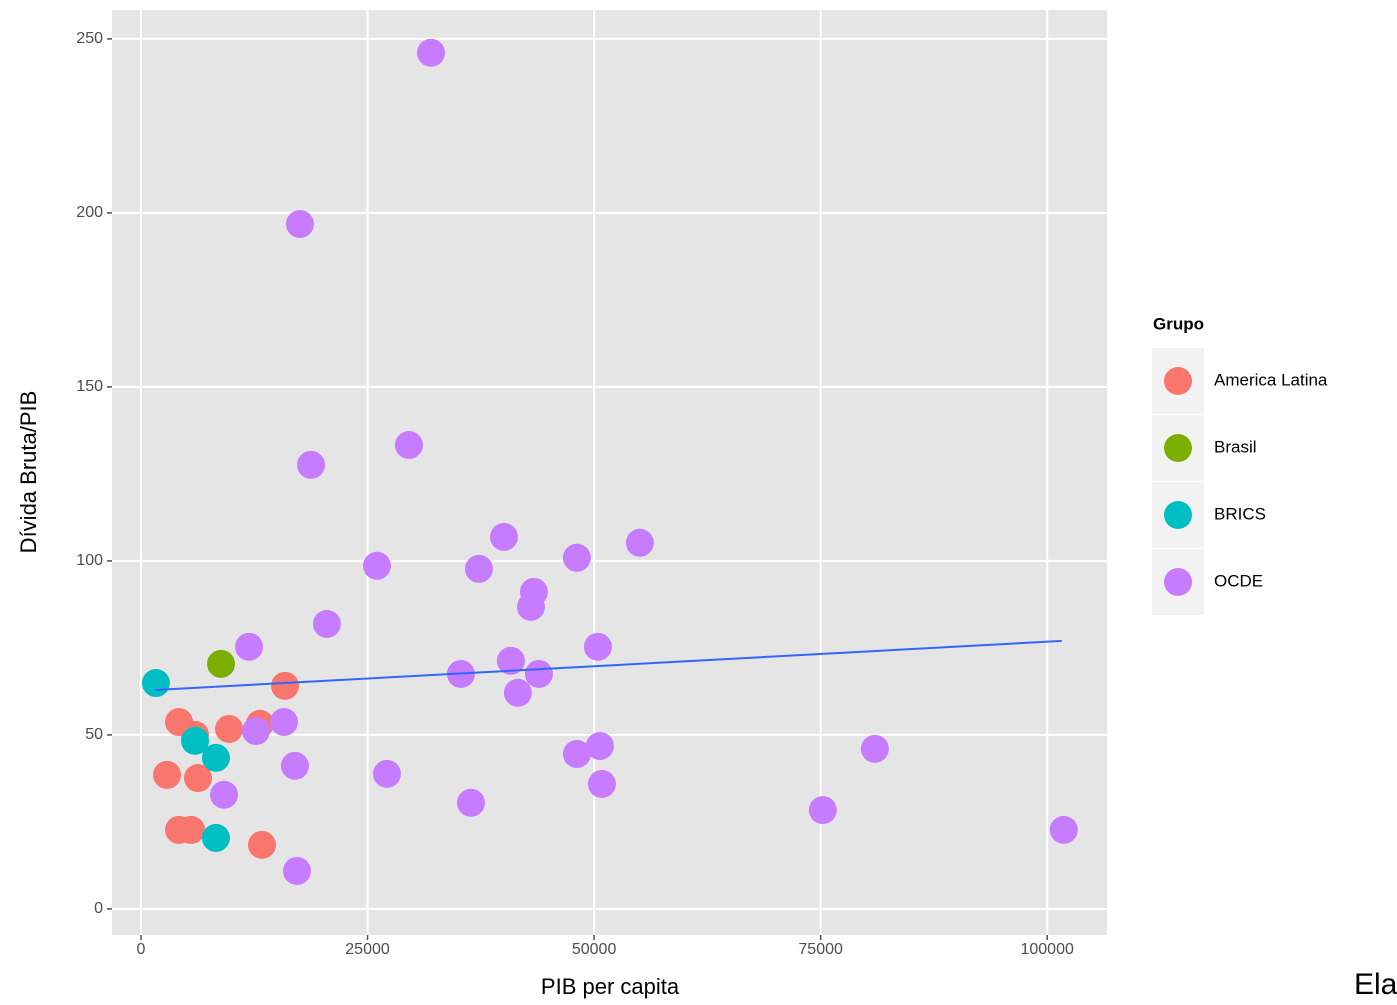 The width and height of the screenshot is (1397, 1005). Describe the element at coordinates (594, 949) in the screenshot. I see `x-tick-label: 50000` at that location.